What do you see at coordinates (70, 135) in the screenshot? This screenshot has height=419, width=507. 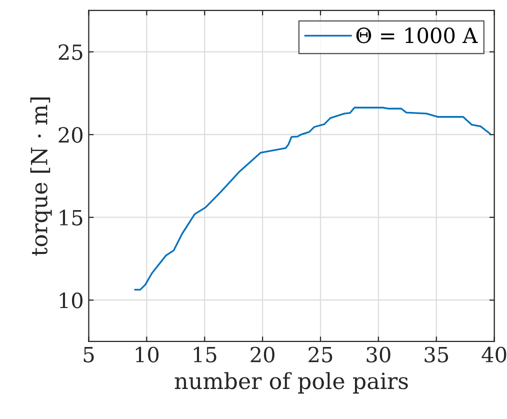 I see `y-tick-label: 20` at bounding box center [70, 135].